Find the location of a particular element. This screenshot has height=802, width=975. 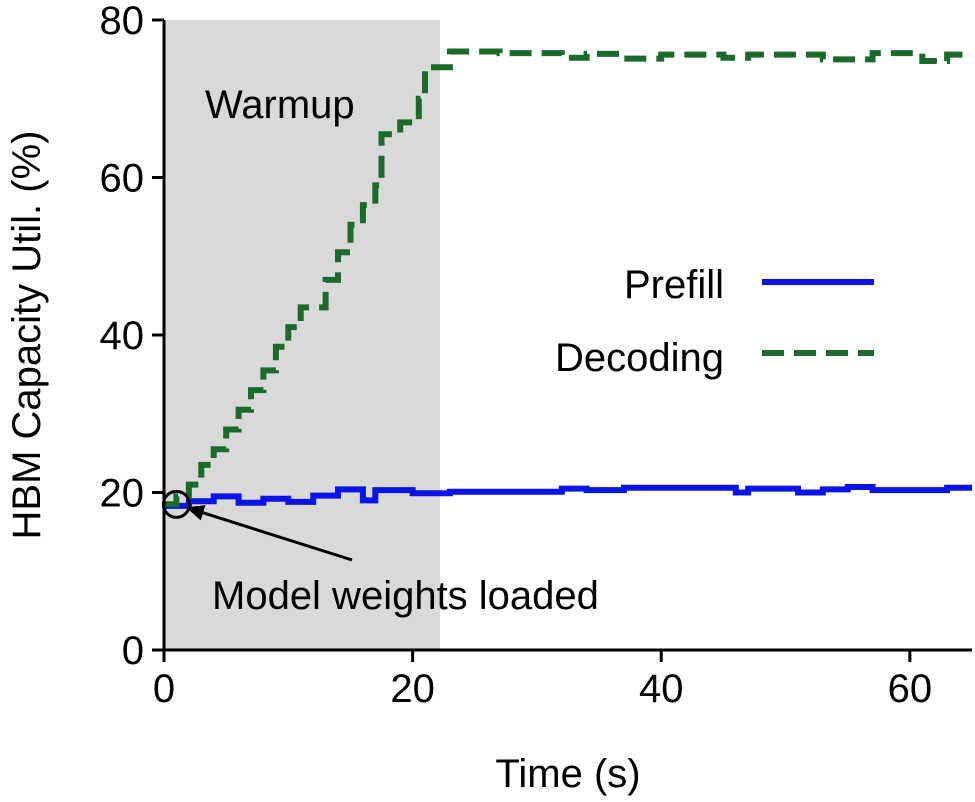

y-tick-label: 80 is located at coordinates (122, 21).